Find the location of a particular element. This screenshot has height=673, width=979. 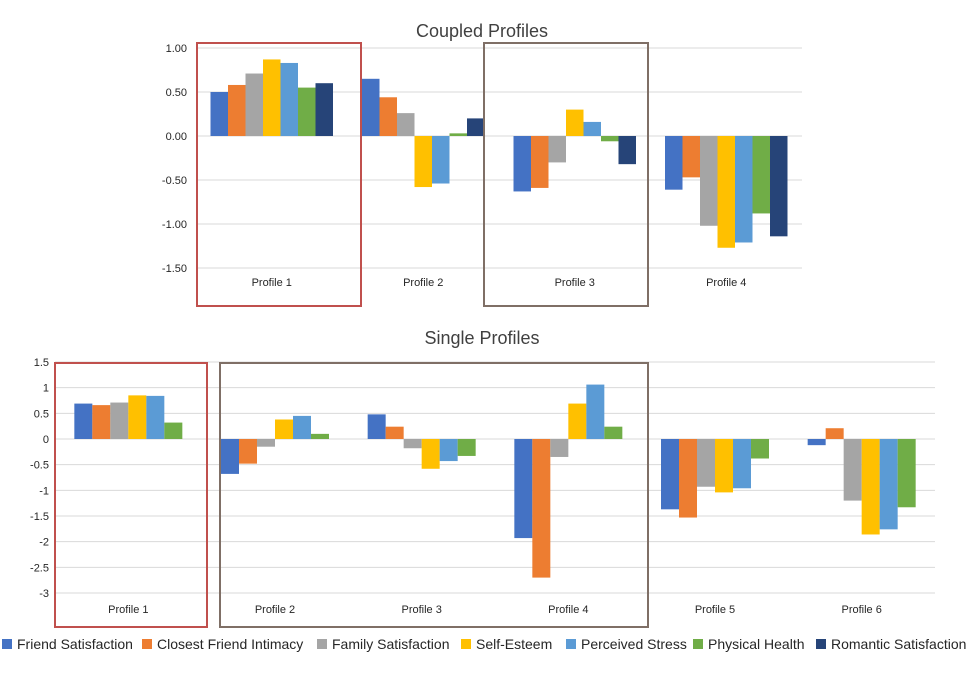

category-label-profile-5: Profile 5 is located at coordinates (715, 610).